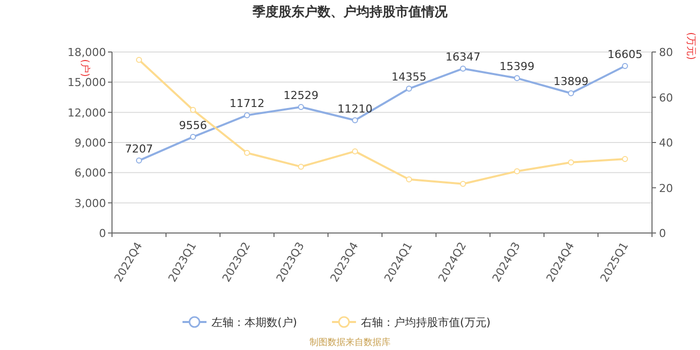 This screenshot has height=350, width=700. What do you see at coordinates (85, 68) in the screenshot?
I see `y-axis-title: (户)` at bounding box center [85, 68].